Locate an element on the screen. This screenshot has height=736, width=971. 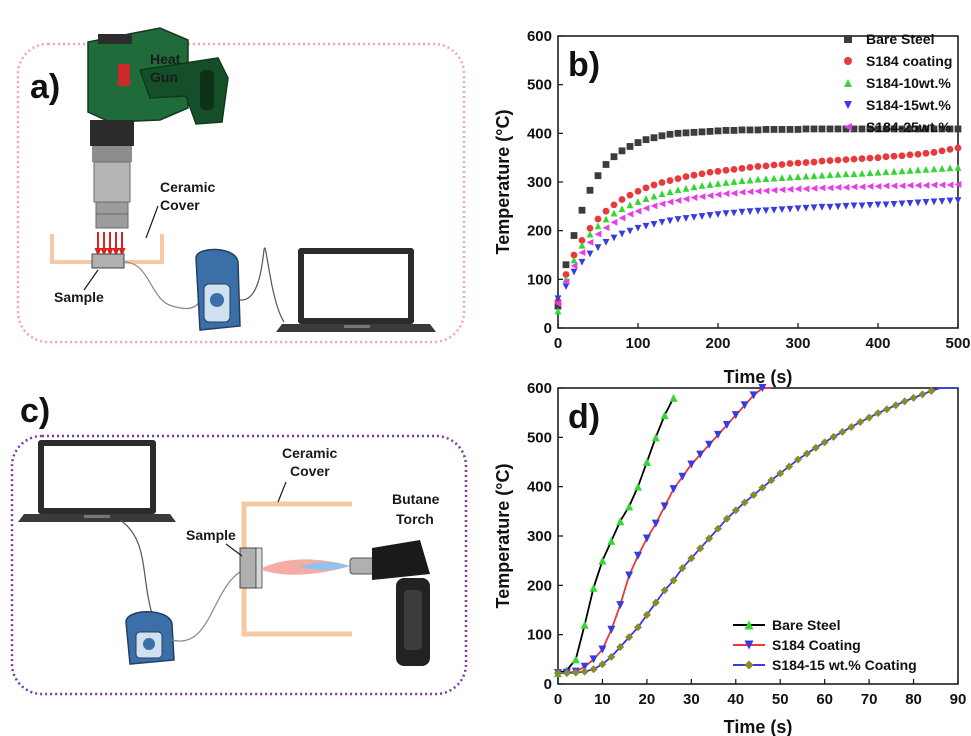
chart-d-y-tick-label: 600 is located at coordinates (539, 388).